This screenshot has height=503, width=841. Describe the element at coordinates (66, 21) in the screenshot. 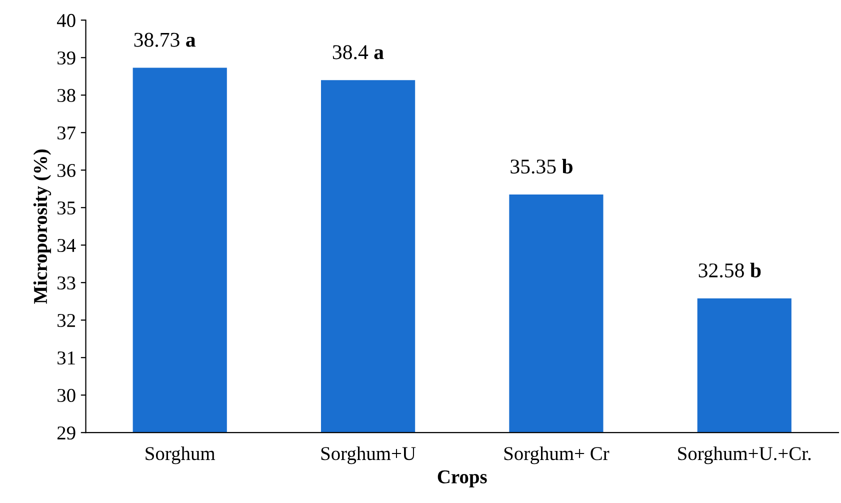

I see `y-tick-label: 40` at that location.